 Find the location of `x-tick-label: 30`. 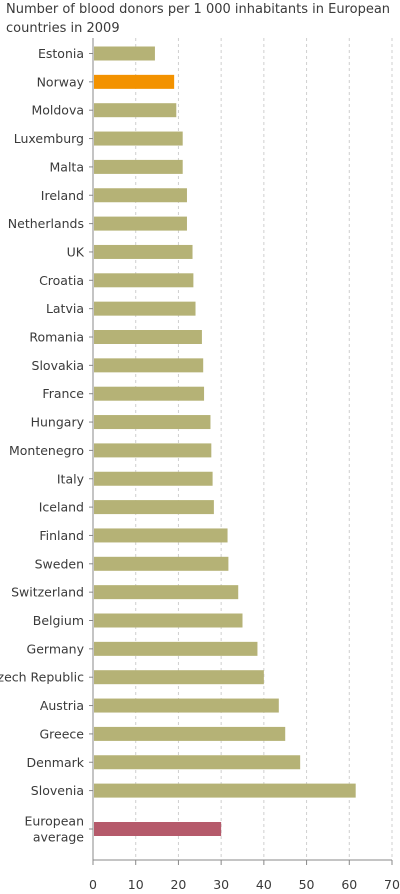

x-tick-label: 30 is located at coordinates (221, 884).